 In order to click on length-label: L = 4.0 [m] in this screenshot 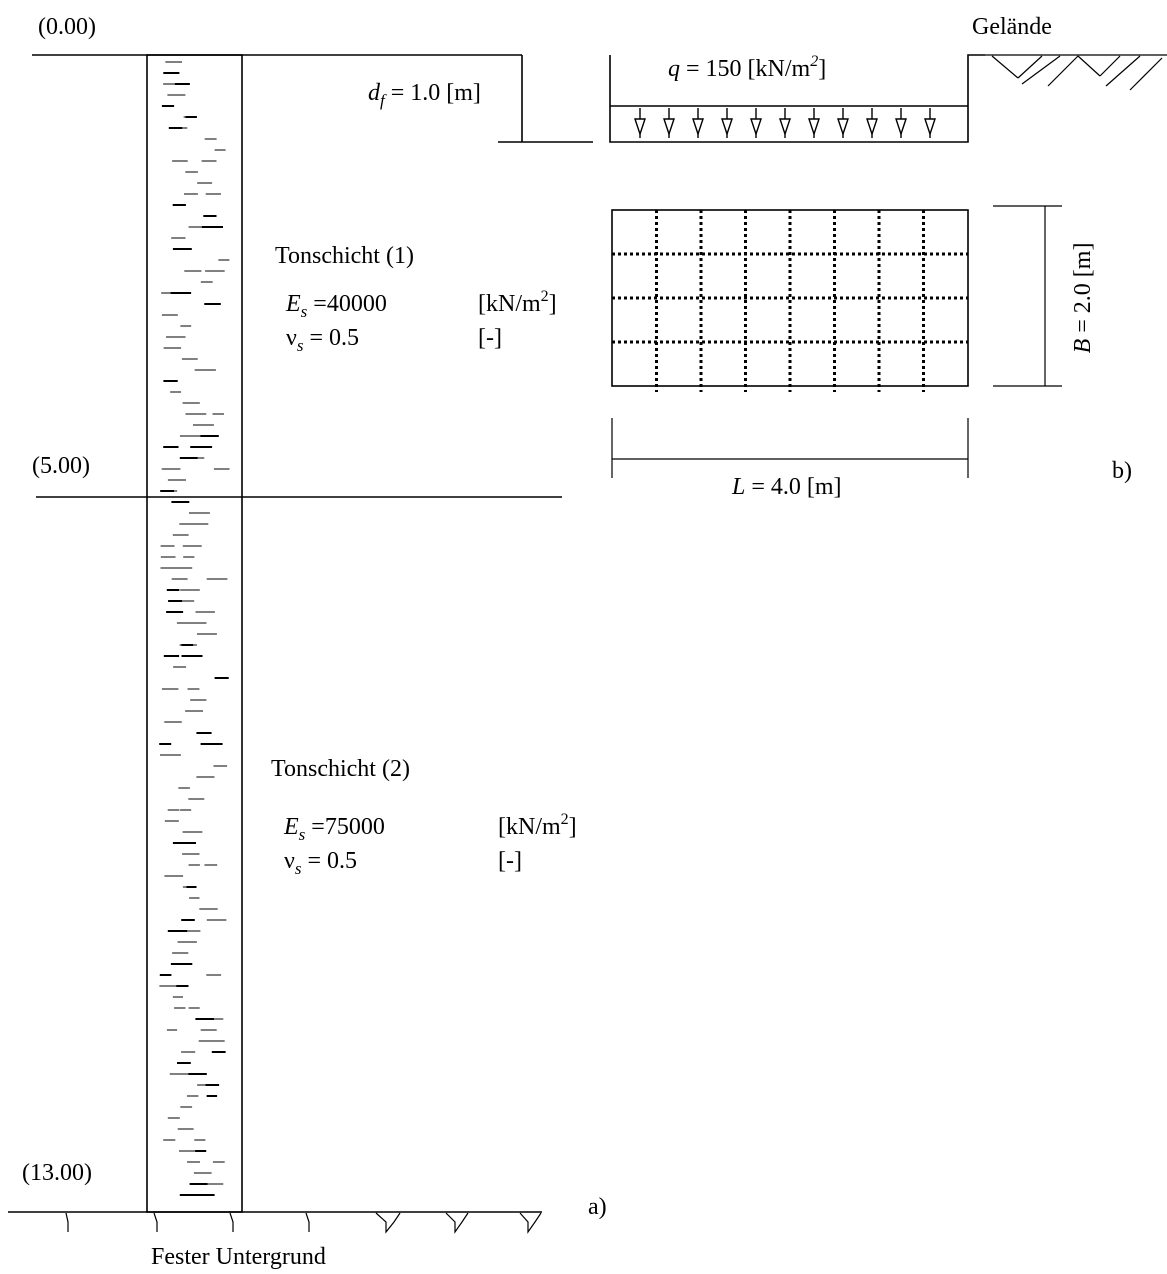, I will do `click(786, 487)`.